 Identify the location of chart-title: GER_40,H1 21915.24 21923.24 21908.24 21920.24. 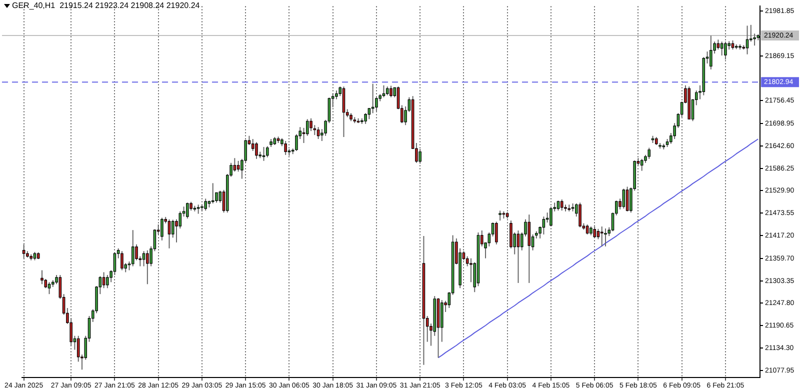
(106, 5).